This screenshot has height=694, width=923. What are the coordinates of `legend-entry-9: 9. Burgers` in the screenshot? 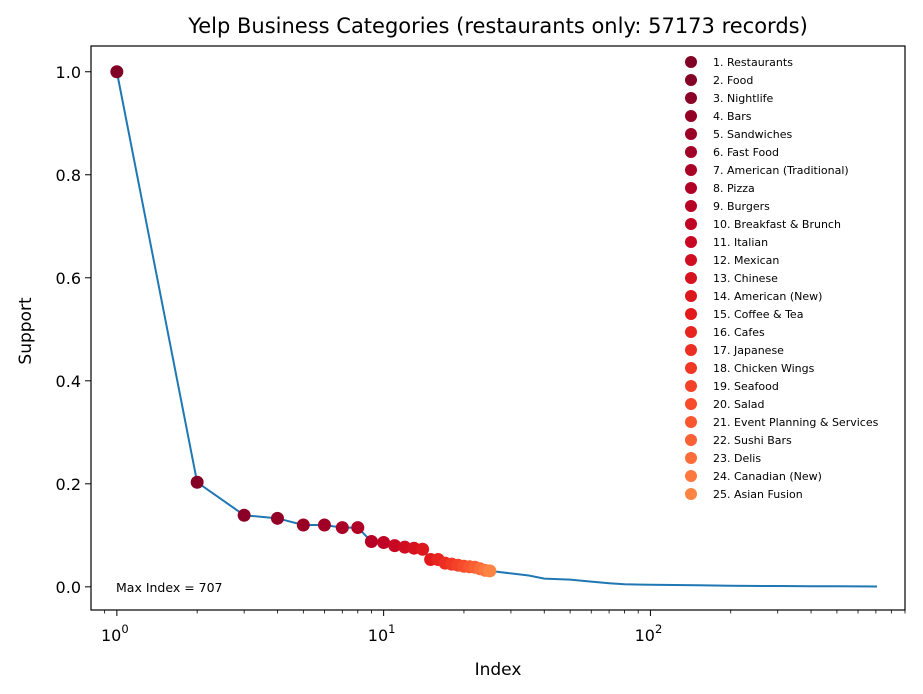 It's located at (727, 206).